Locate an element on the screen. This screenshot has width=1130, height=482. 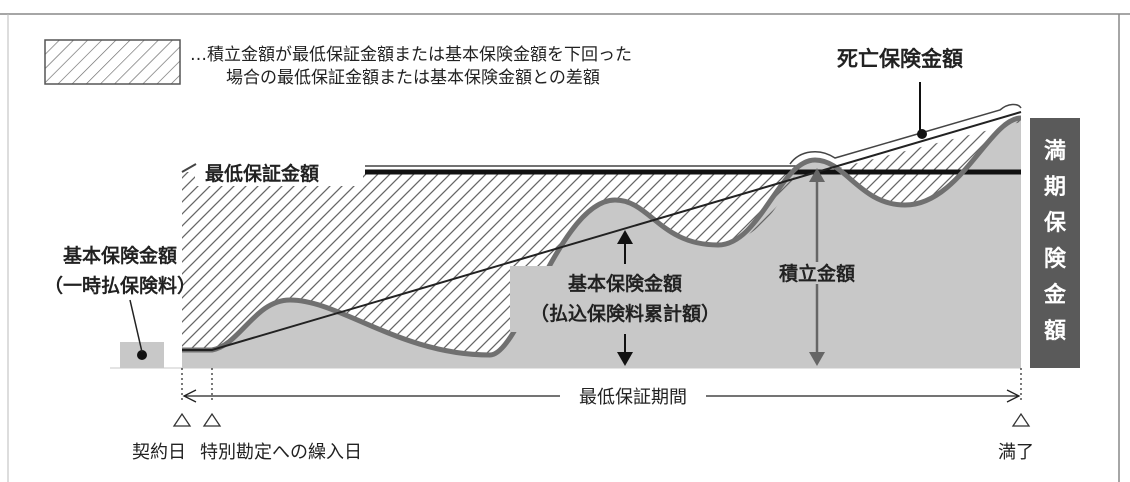
shortfall-hatch-right is located at coordinates (925, 161).